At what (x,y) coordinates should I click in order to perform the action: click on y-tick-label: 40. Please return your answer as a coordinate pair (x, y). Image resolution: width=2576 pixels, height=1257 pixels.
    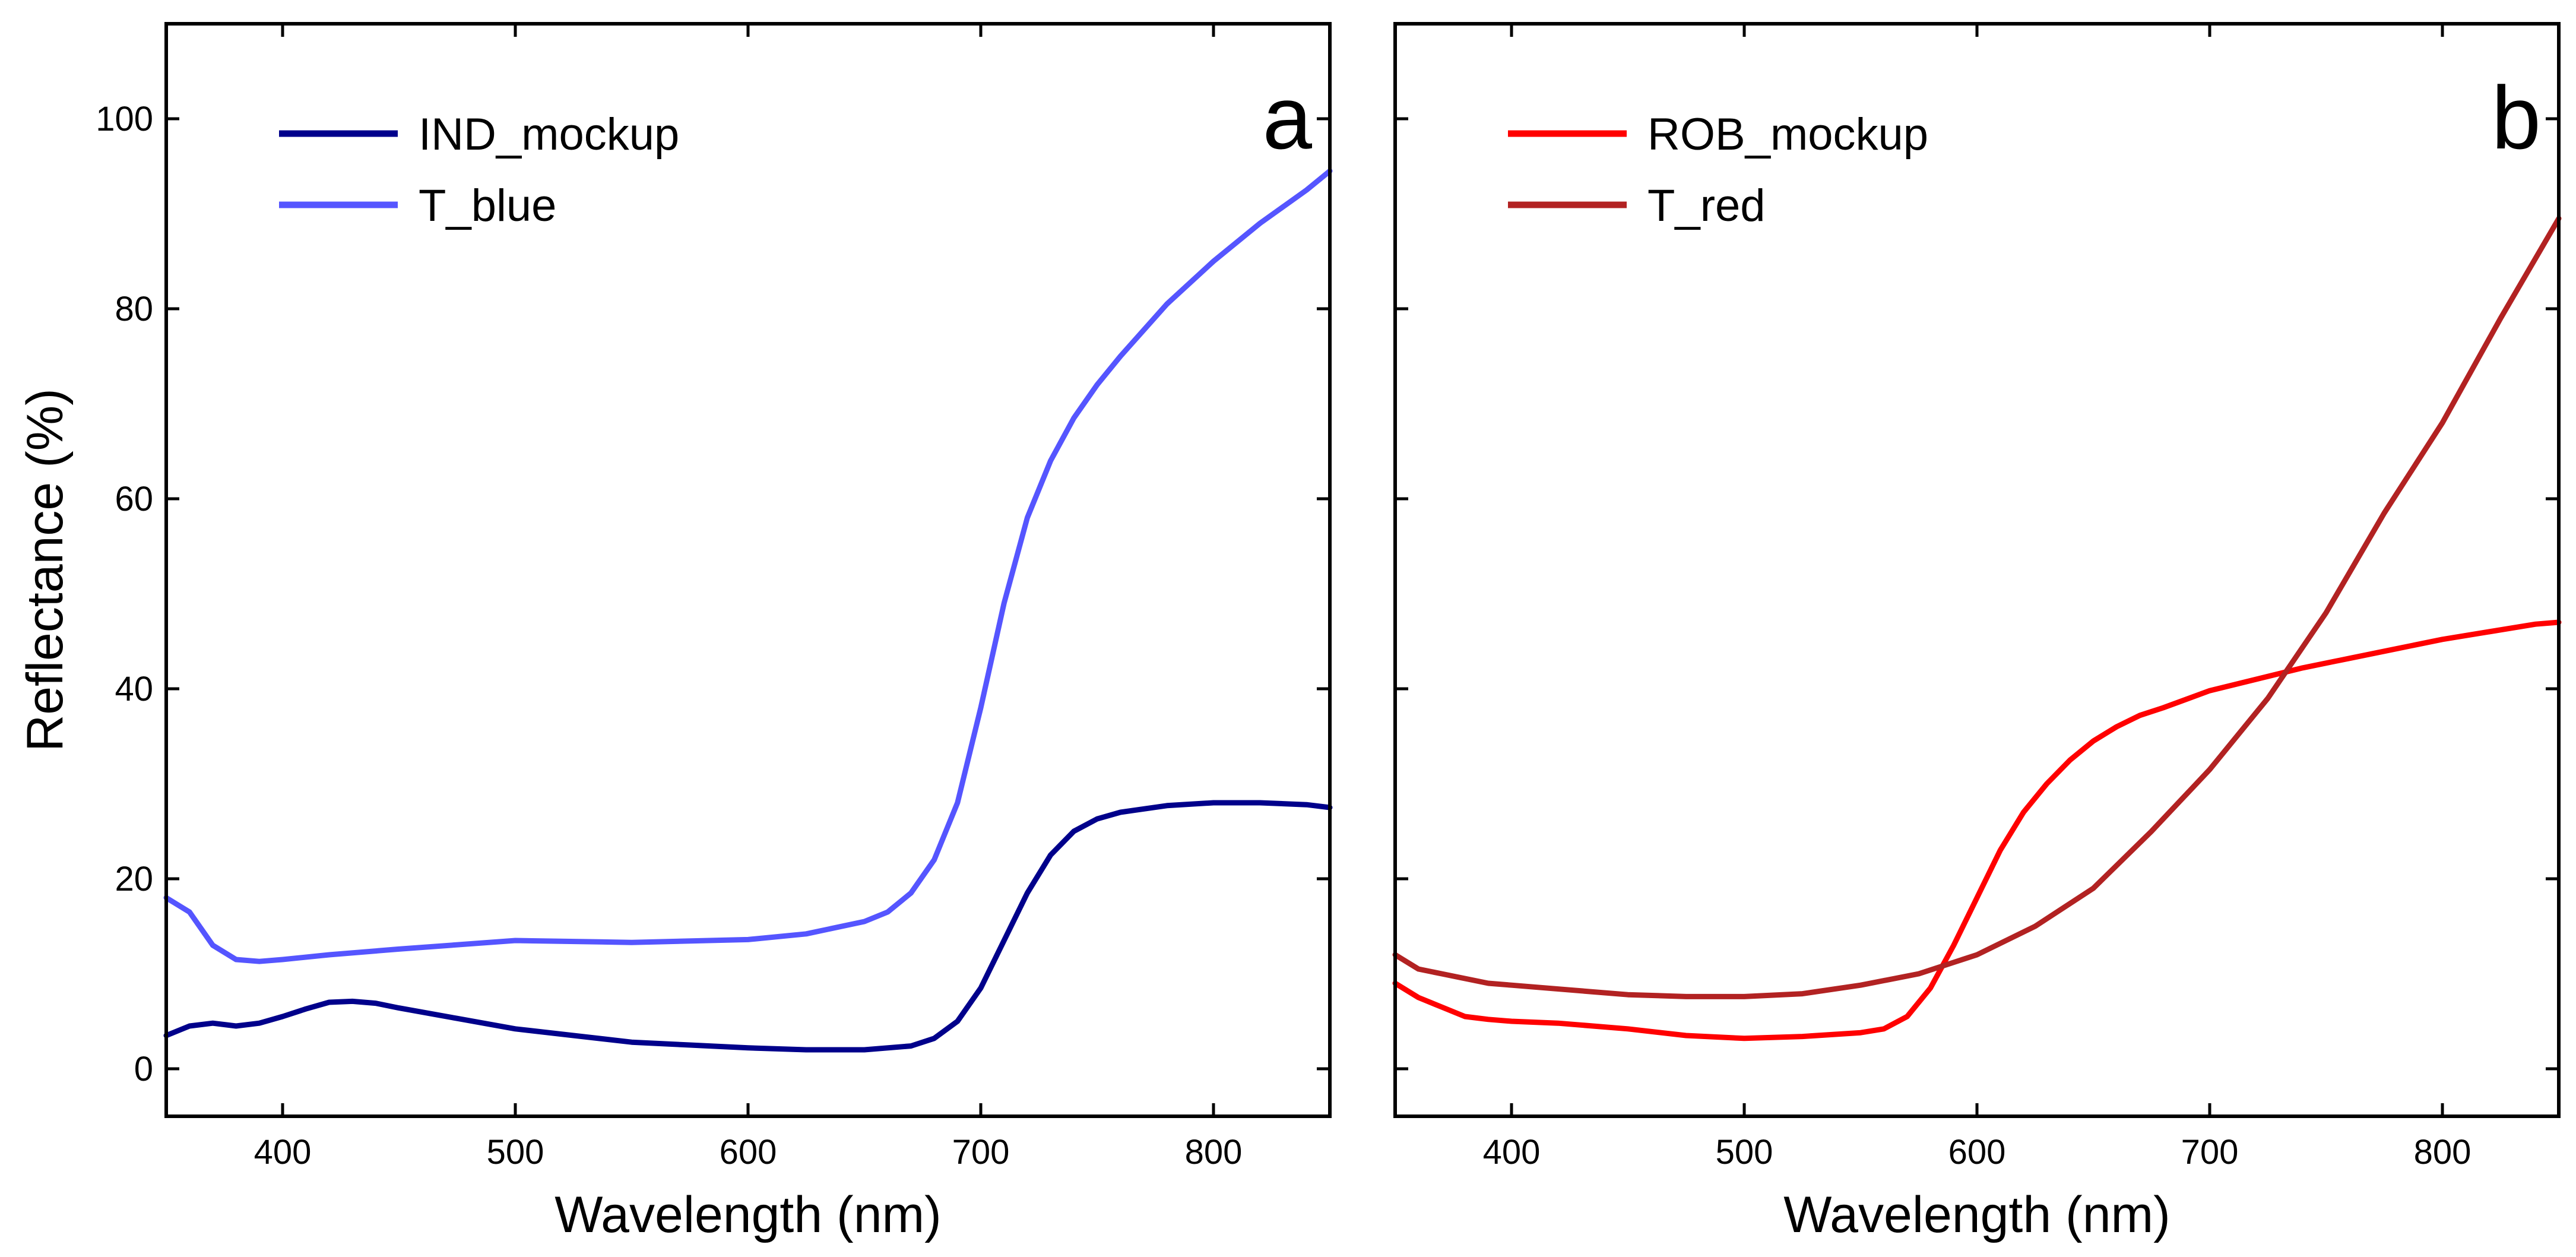
    Looking at the image, I should click on (134, 689).